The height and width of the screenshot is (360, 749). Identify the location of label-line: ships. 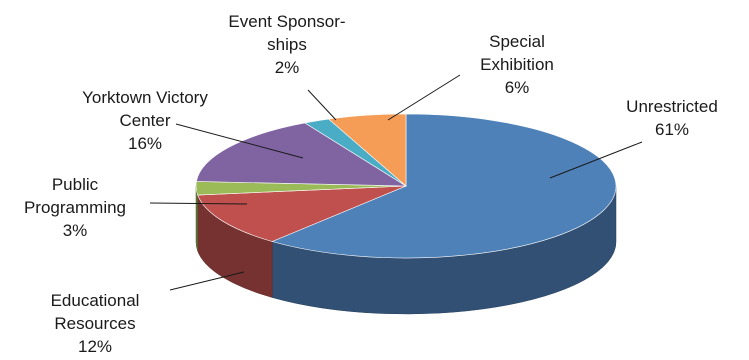
(287, 44).